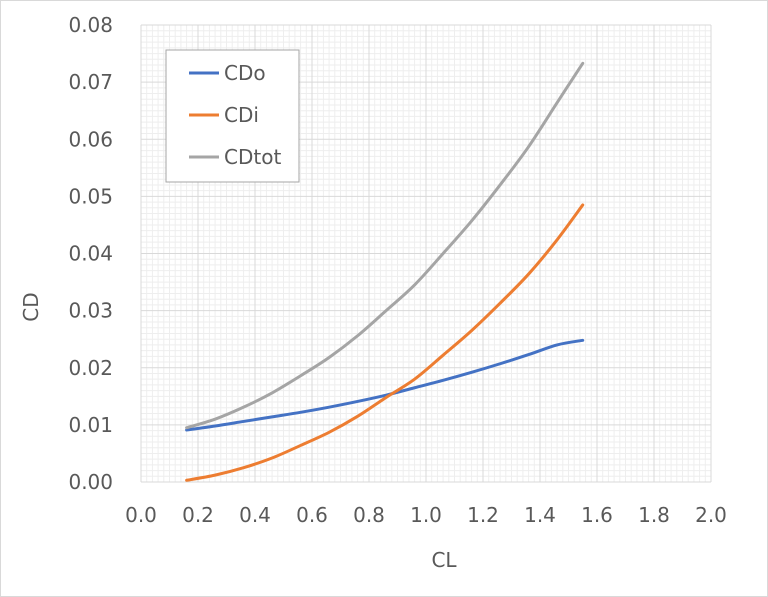  I want to click on x-tick-label: 1.0, so click(426, 515).